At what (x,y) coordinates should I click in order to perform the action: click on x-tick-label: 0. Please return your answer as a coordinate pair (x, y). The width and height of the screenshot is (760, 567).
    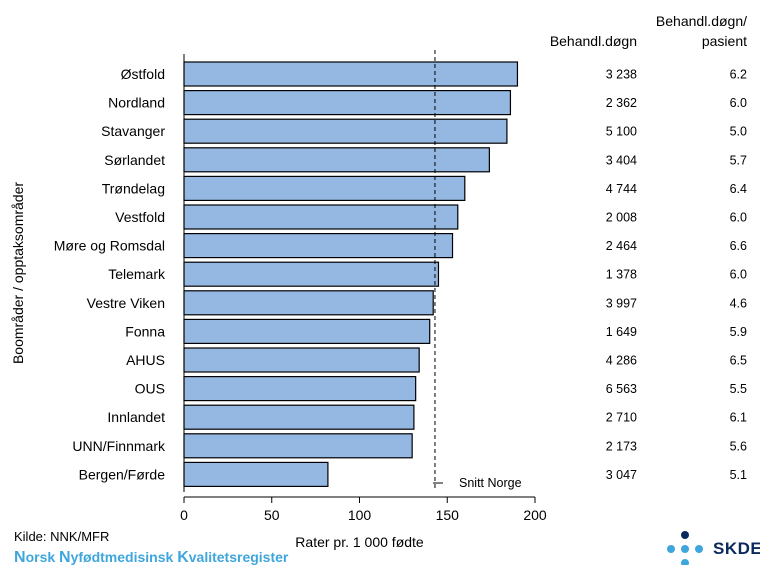
    Looking at the image, I should click on (184, 515).